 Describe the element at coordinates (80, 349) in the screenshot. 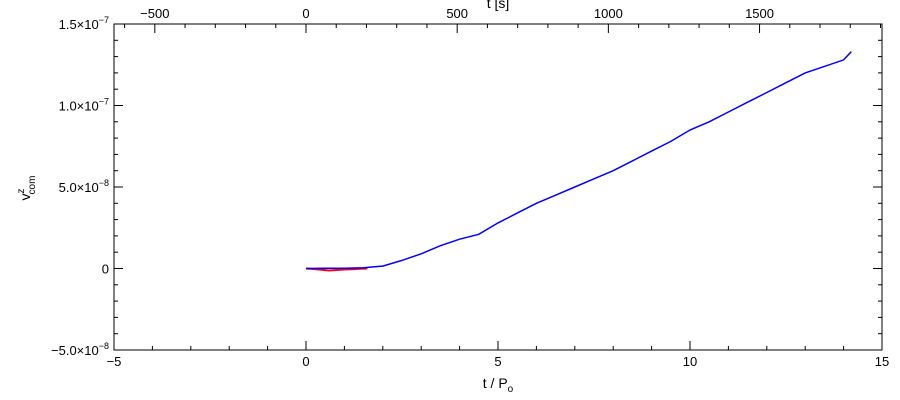

I see `y-tick-label: −5.0×10⁻⁸` at that location.